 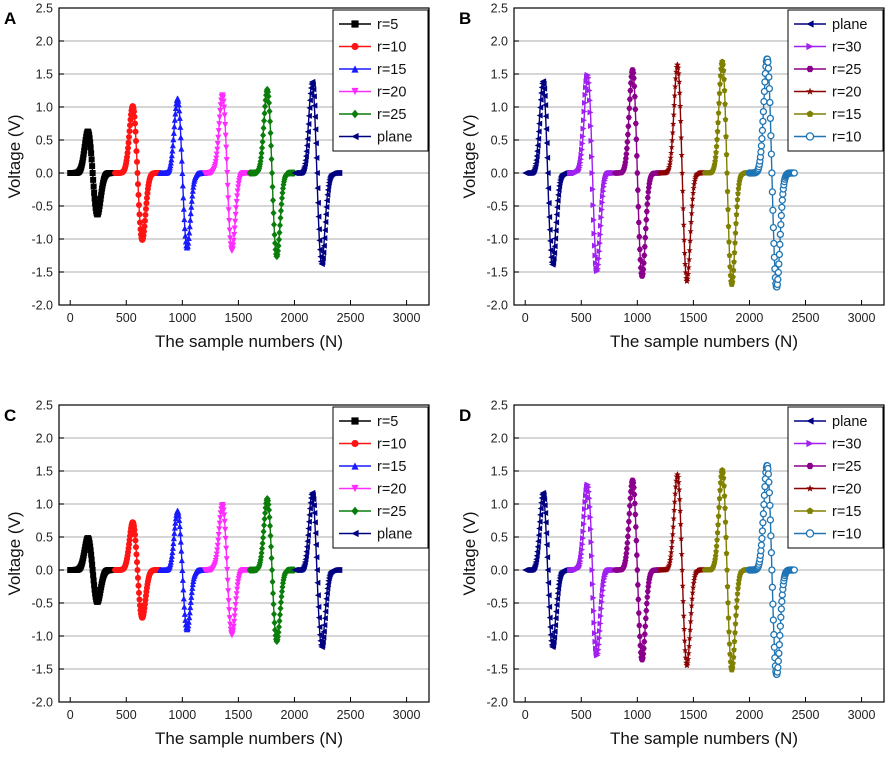 What do you see at coordinates (846, 467) in the screenshot?
I see `legend-label: r=25` at bounding box center [846, 467].